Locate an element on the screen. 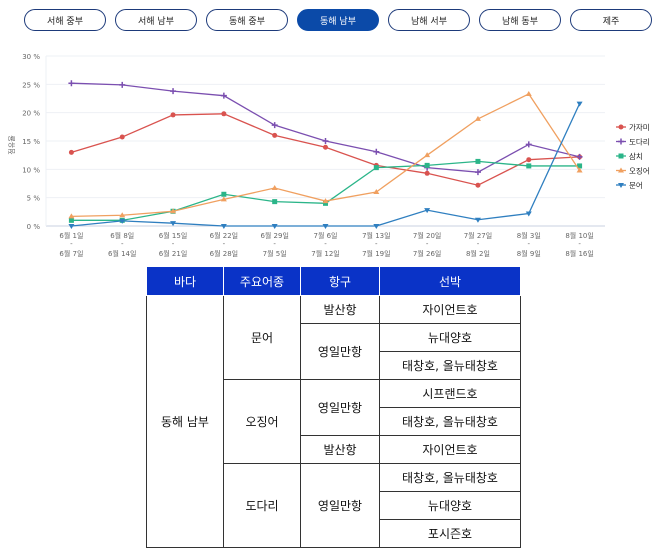 The height and width of the screenshot is (549, 658). x-tick-label: 6월 28일 is located at coordinates (224, 253).